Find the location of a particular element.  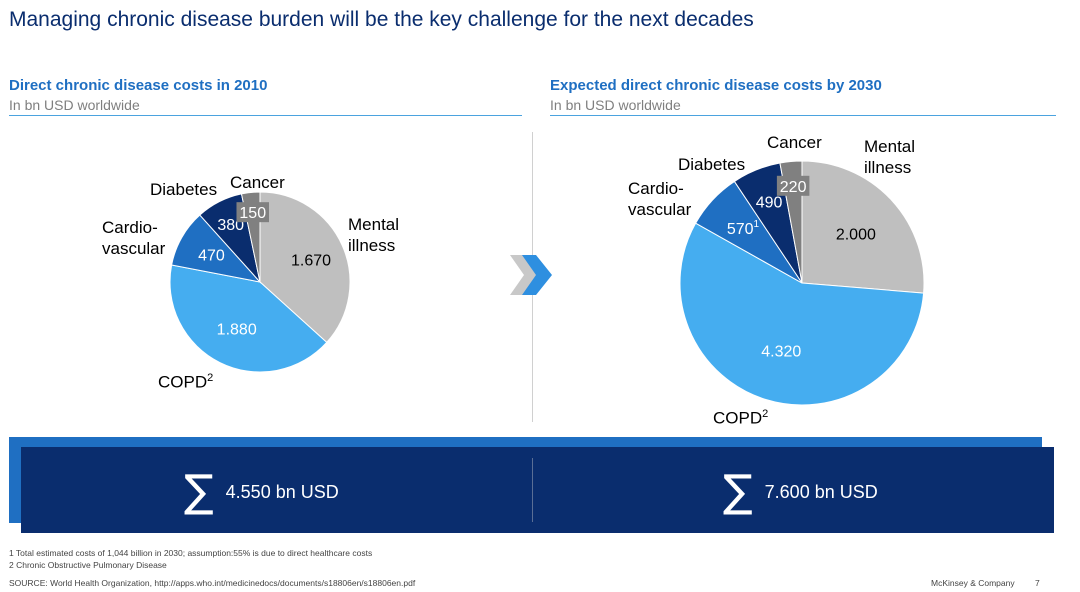

value-label-cancer: 150 is located at coordinates (252, 213).